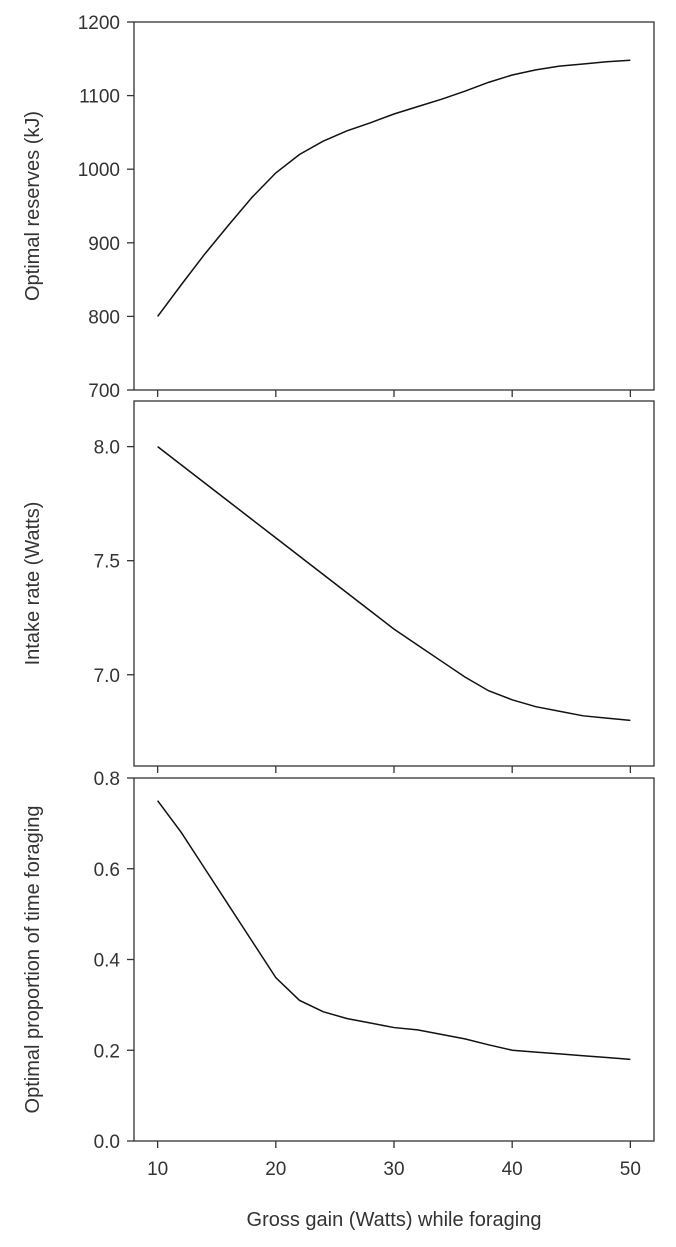  I want to click on y-tick-label-proportion: 0.4, so click(107, 961).